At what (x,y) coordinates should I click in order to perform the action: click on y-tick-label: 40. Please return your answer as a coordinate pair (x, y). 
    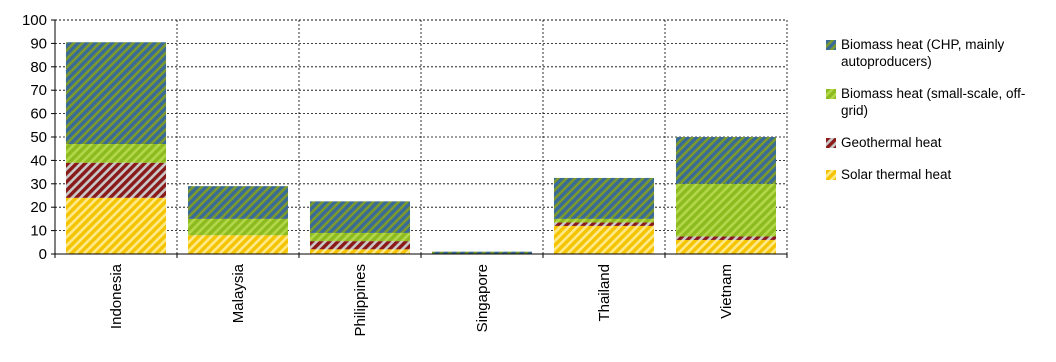
    Looking at the image, I should click on (38, 160).